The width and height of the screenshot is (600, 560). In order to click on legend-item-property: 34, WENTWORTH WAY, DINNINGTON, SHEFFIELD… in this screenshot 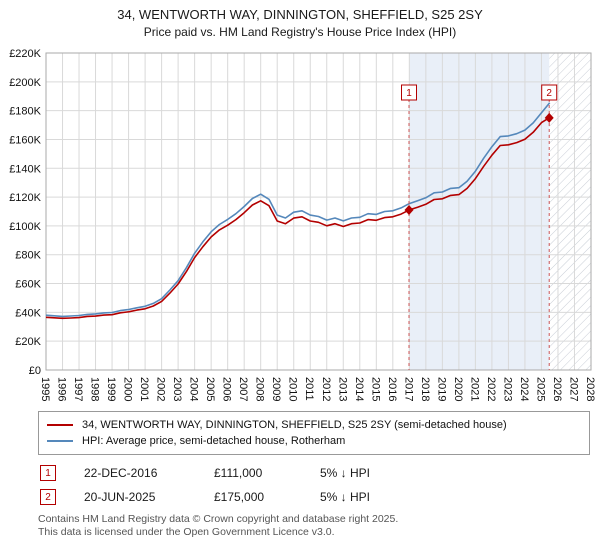, I will do `click(314, 425)`.